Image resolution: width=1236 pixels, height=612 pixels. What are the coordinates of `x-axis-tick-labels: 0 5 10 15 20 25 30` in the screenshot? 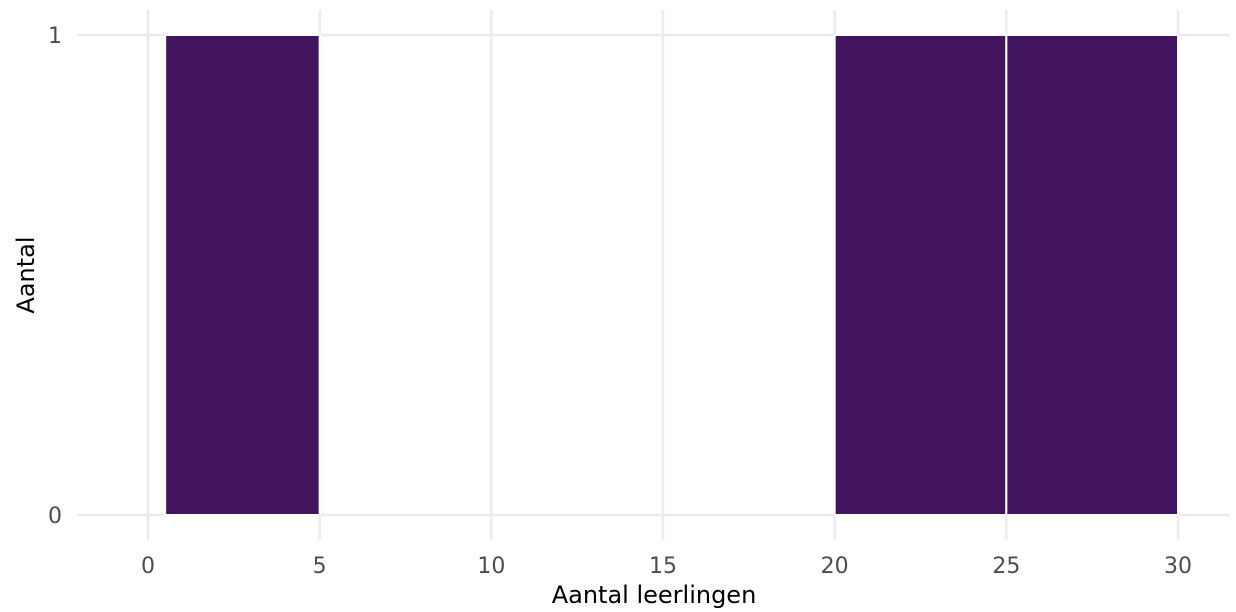 It's located at (666, 566).